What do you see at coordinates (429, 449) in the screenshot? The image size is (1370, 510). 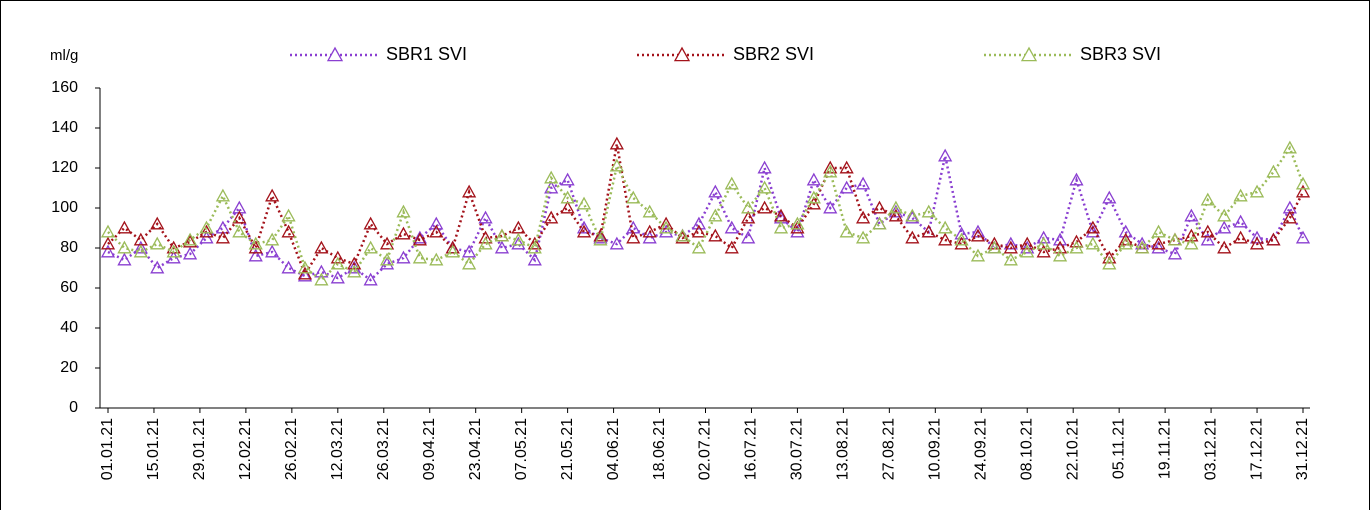 I see `x-tick-label: 09.04.21` at bounding box center [429, 449].